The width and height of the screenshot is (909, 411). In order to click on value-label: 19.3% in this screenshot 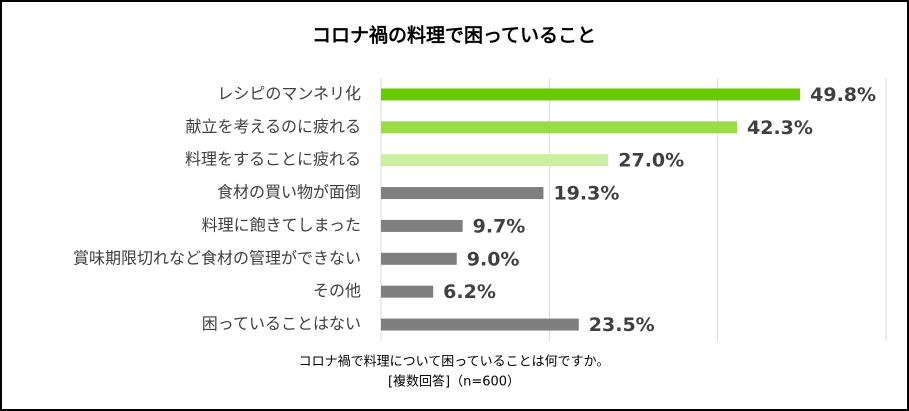, I will do `click(586, 194)`.